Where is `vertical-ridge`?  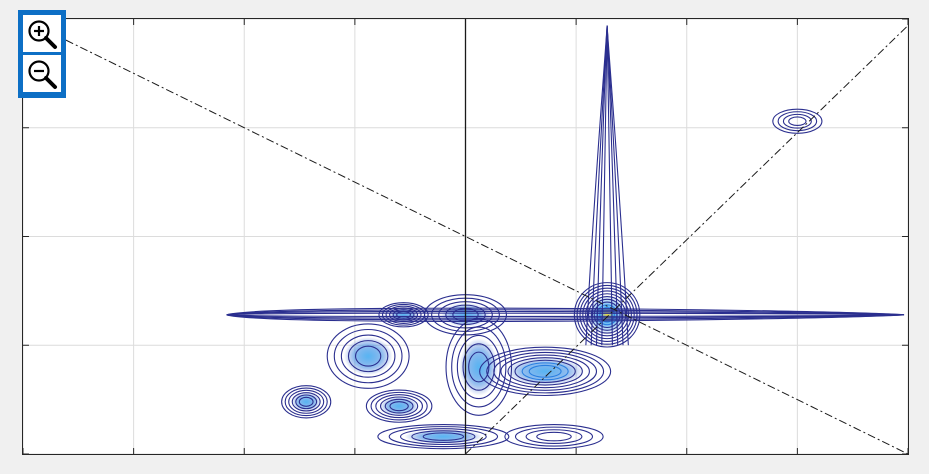 vertical-ridge is located at coordinates (607, 185).